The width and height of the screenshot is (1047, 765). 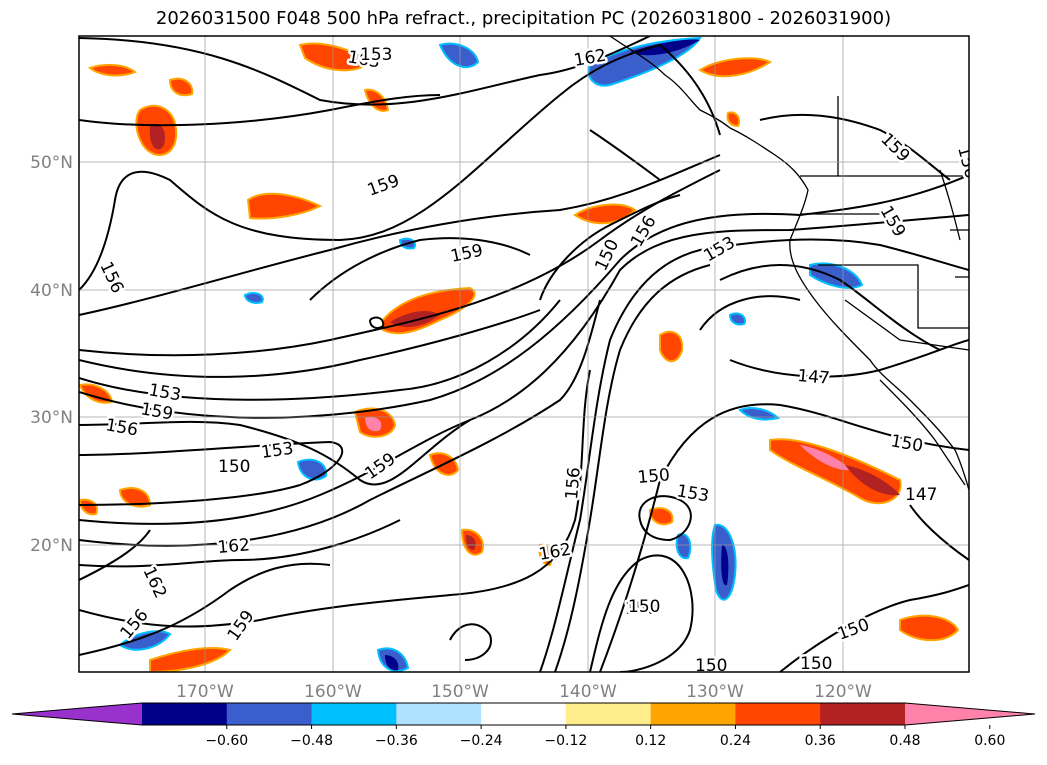 I want to click on colorbar-tick-label: −0.48, so click(x=311, y=741).